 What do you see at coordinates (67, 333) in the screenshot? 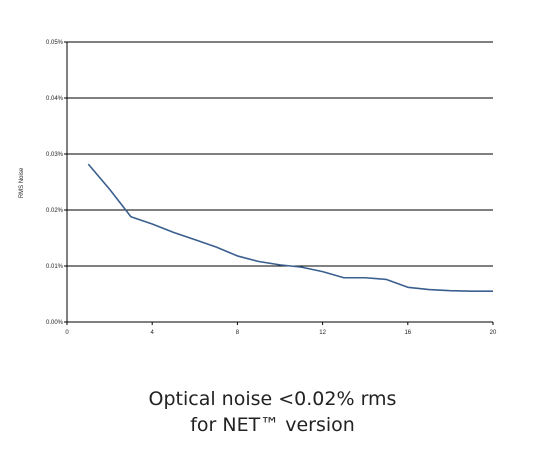
I see `x-tick-label-0: 0` at bounding box center [67, 333].